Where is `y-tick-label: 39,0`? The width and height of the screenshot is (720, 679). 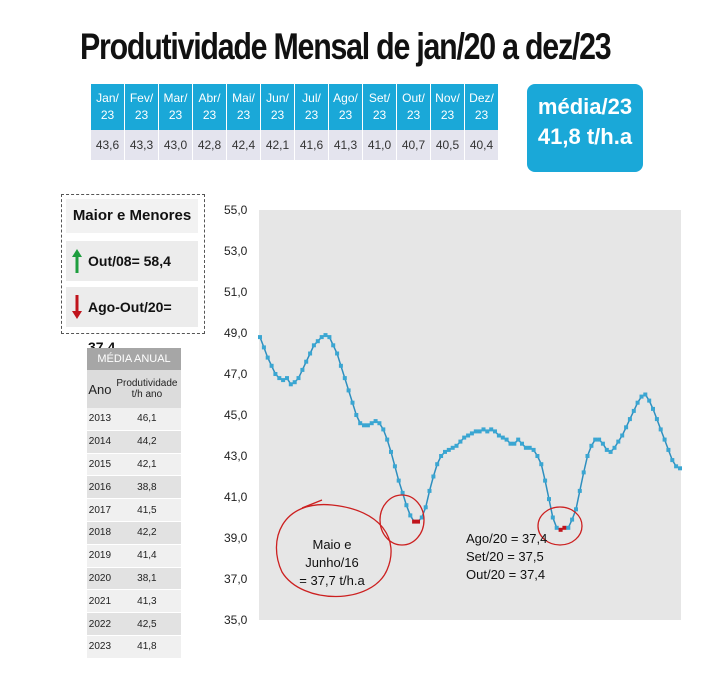 y-tick-label: 39,0 is located at coordinates (236, 538).